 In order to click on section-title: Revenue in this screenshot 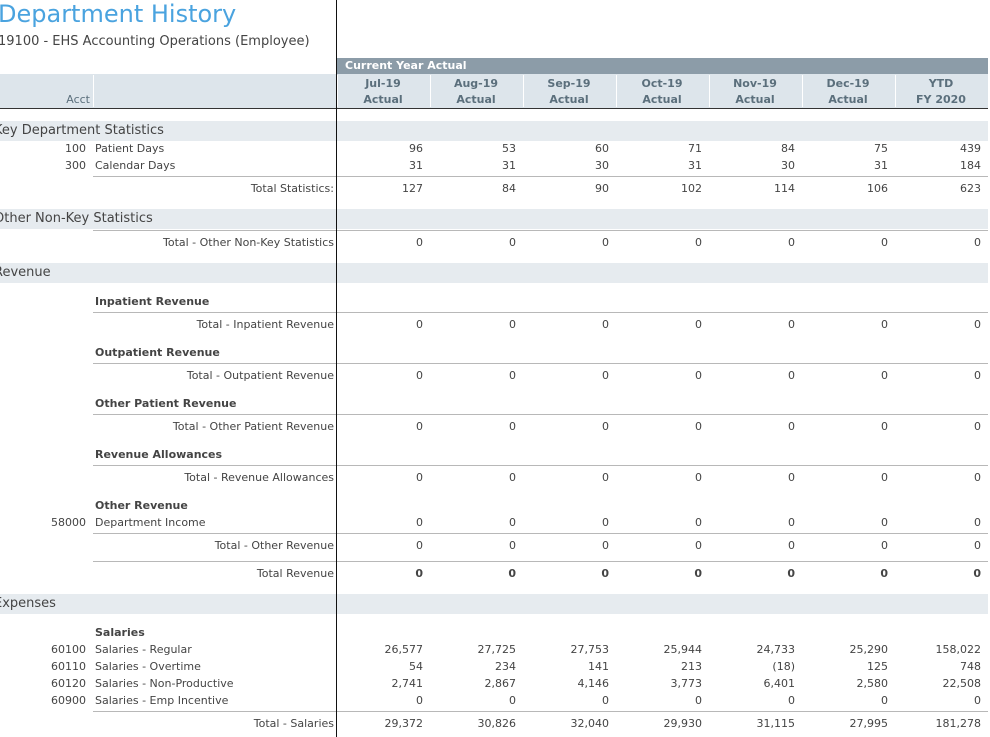, I will do `click(25, 272)`.